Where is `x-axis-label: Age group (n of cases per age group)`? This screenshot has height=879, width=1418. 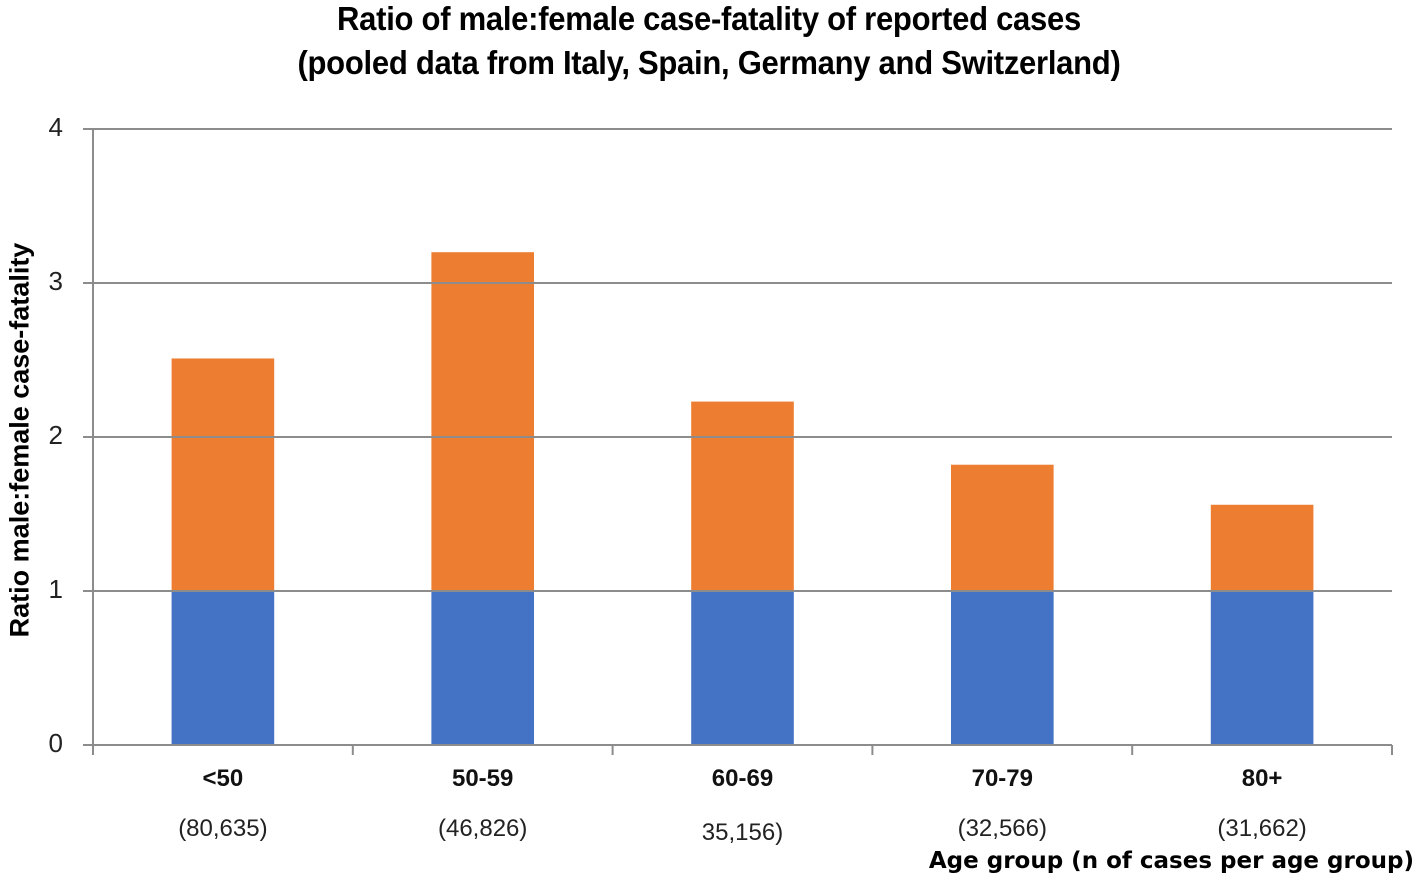 x-axis-label: Age group (n of cases per age group) is located at coordinates (1171, 861).